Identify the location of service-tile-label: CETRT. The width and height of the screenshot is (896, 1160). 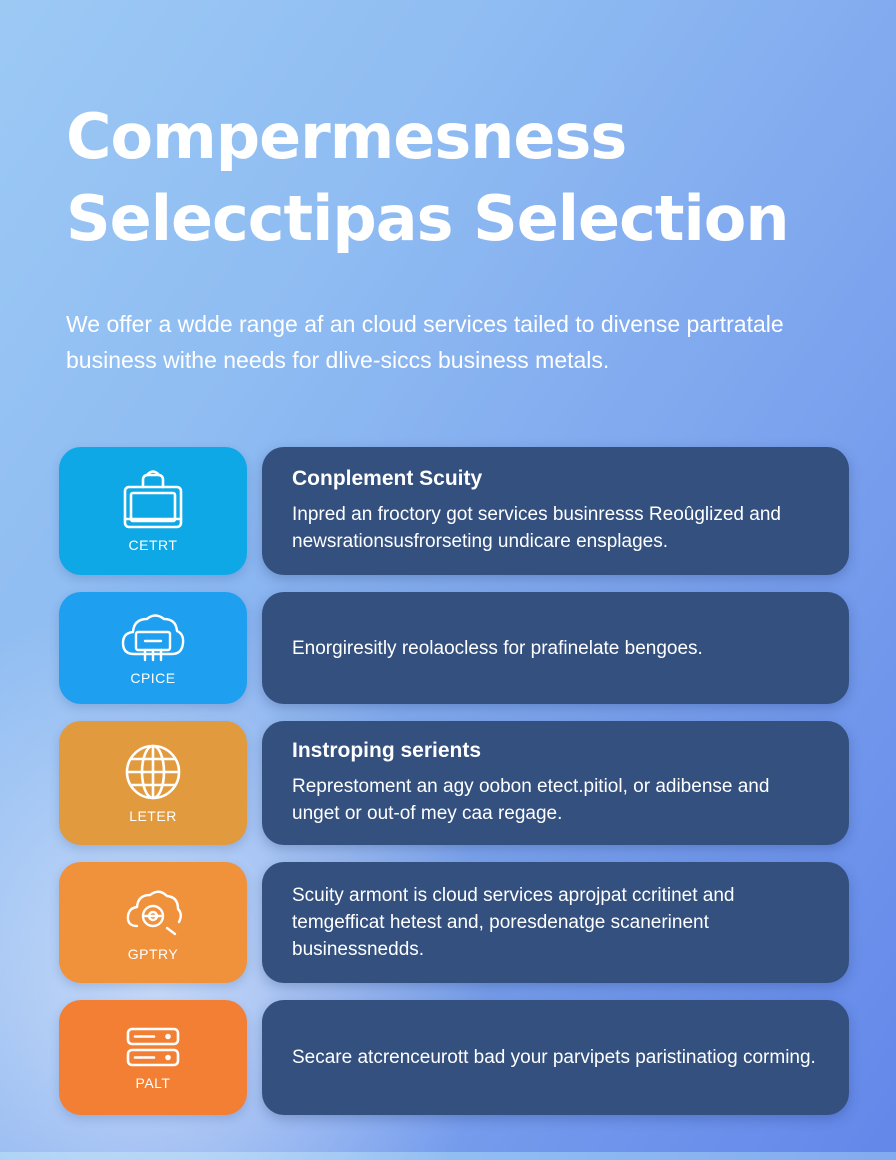
(153, 545).